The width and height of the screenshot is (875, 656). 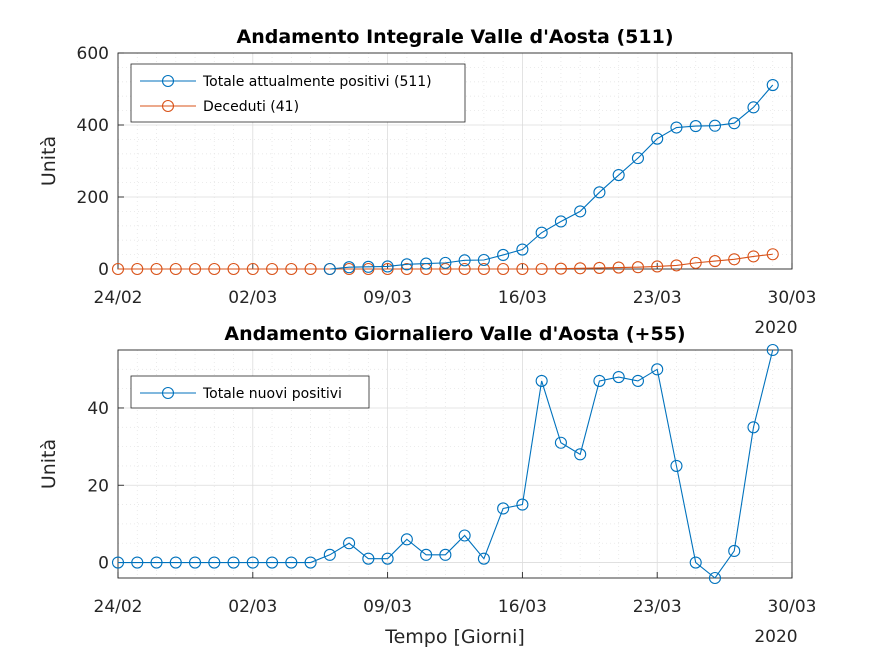 I want to click on x-axis-label: Tempo [Giorni], so click(x=454, y=637).